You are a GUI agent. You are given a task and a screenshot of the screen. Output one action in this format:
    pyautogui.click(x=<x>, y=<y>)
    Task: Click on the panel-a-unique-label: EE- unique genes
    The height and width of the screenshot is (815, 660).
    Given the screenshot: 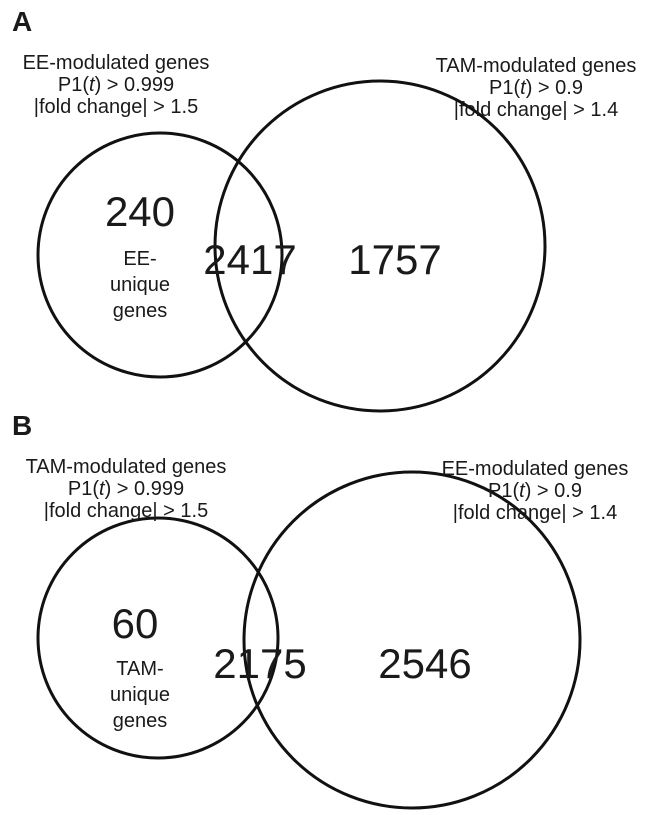 What is the action you would take?
    pyautogui.click(x=140, y=285)
    